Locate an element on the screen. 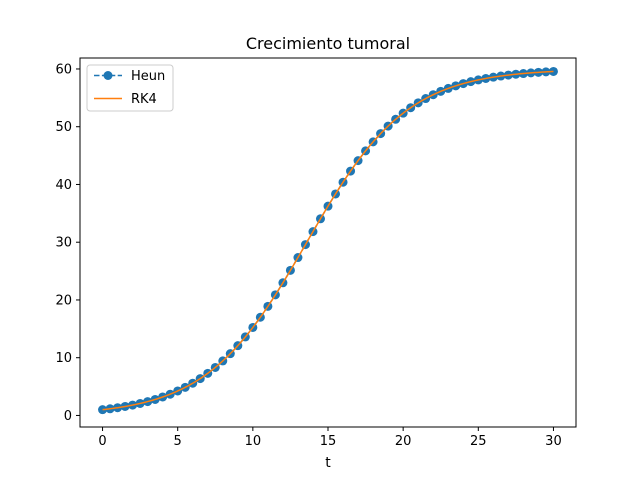  legend-heun-marker is located at coordinates (108, 75).